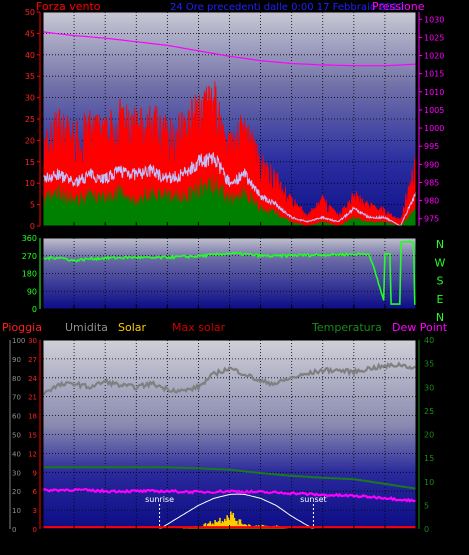 The width and height of the screenshot is (469, 555). Describe the element at coordinates (16, 492) in the screenshot. I see `humidity-tick-label: 20` at that location.